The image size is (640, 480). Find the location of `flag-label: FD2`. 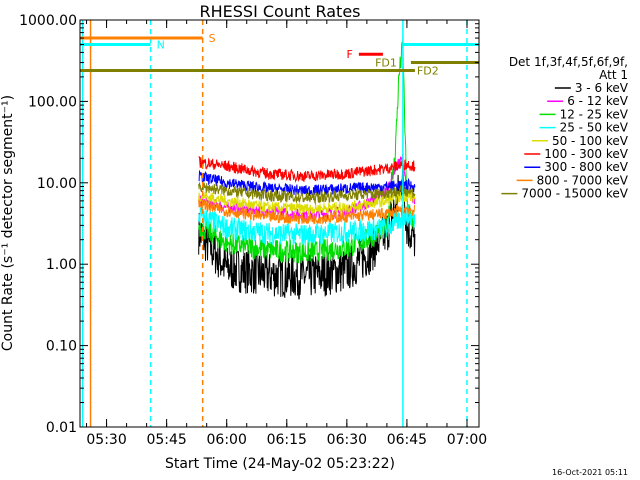

flag-label: FD2 is located at coordinates (428, 70).